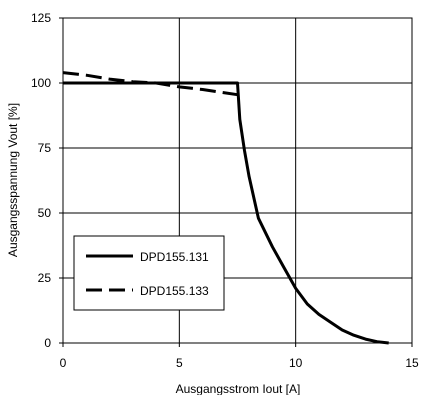  I want to click on y-tick-label: 50, so click(45, 213).